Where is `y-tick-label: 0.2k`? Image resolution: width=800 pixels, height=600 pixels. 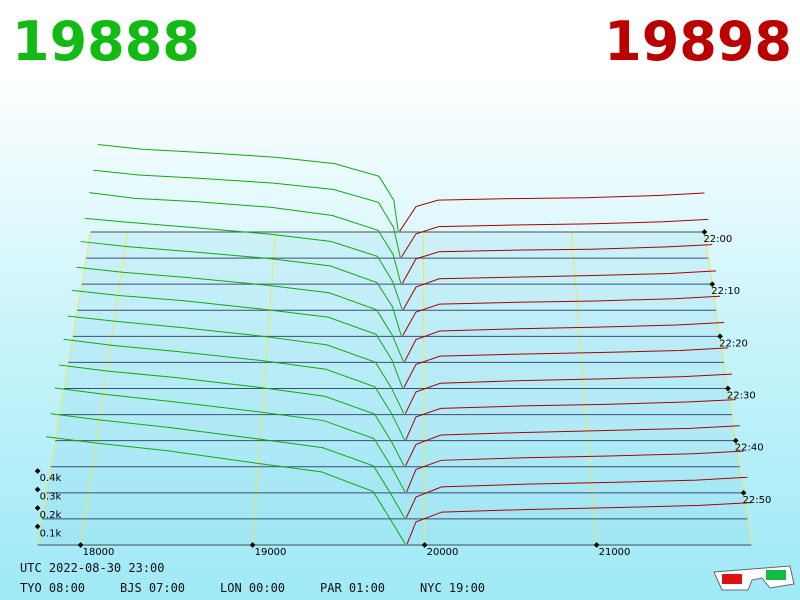 y-tick-label: 0.2k is located at coordinates (51, 515).